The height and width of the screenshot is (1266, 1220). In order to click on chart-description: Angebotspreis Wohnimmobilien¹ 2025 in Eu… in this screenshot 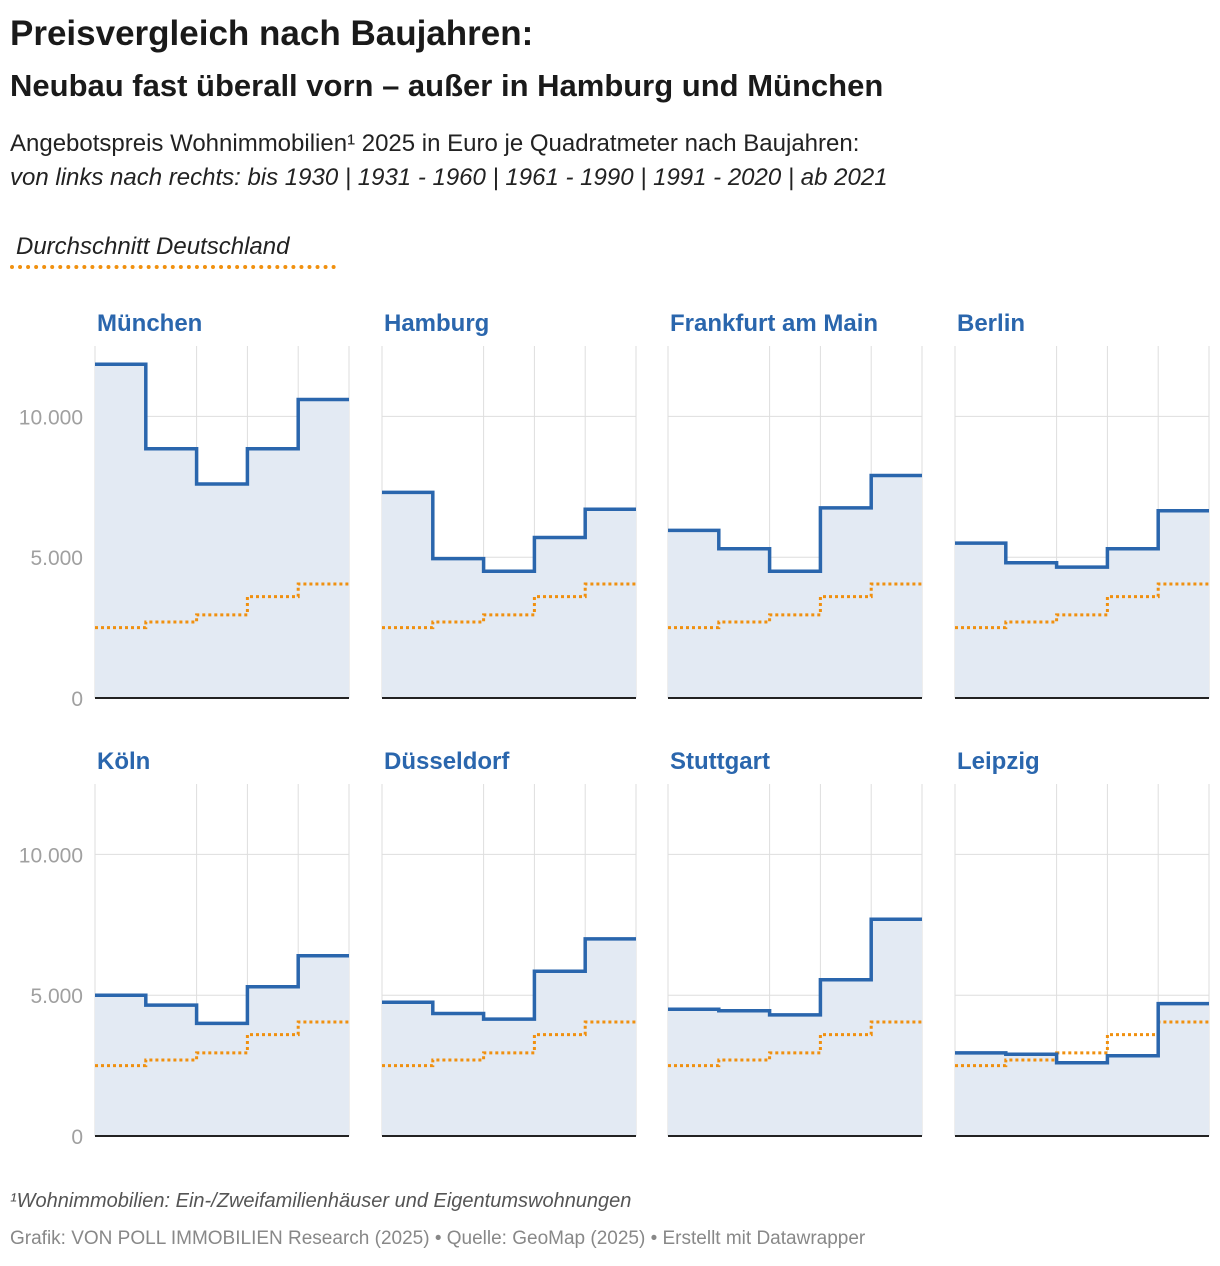, I will do `click(435, 143)`.